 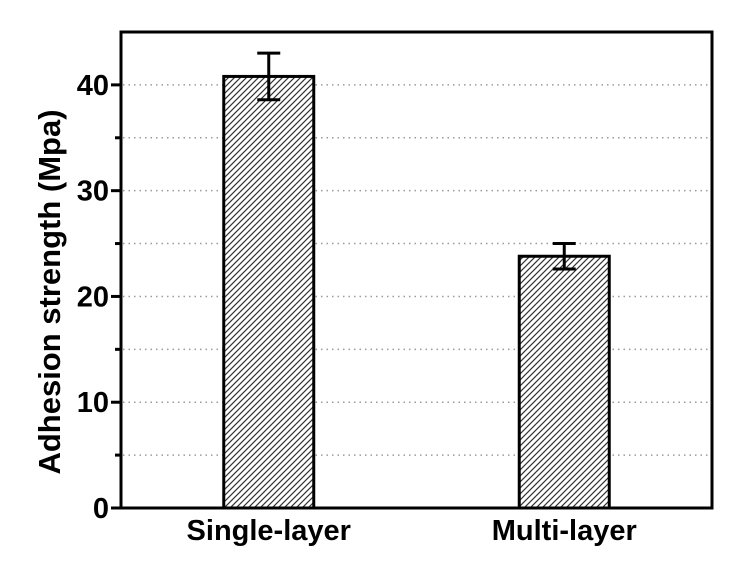 What do you see at coordinates (49, 291) in the screenshot?
I see `y-axis-label: Adhesion strength (Mpa)` at bounding box center [49, 291].